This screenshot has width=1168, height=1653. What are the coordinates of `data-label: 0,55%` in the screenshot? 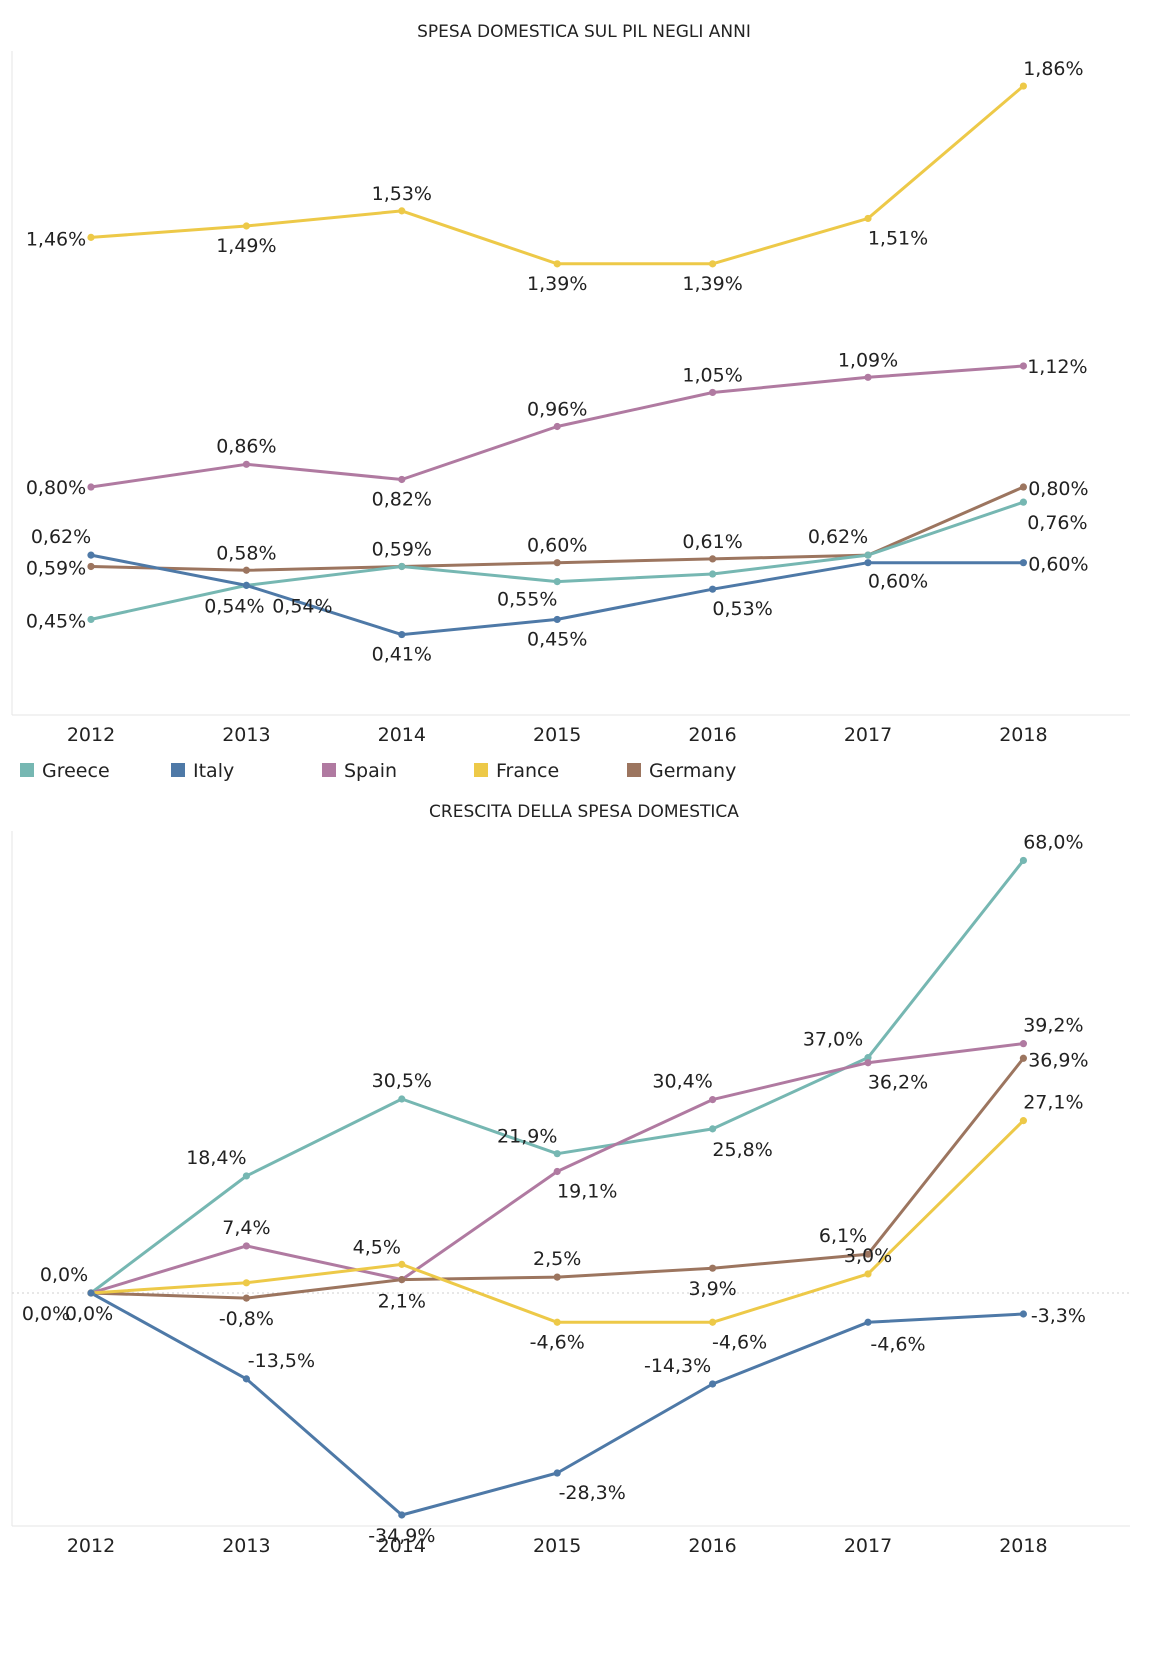 It's located at (527, 600).